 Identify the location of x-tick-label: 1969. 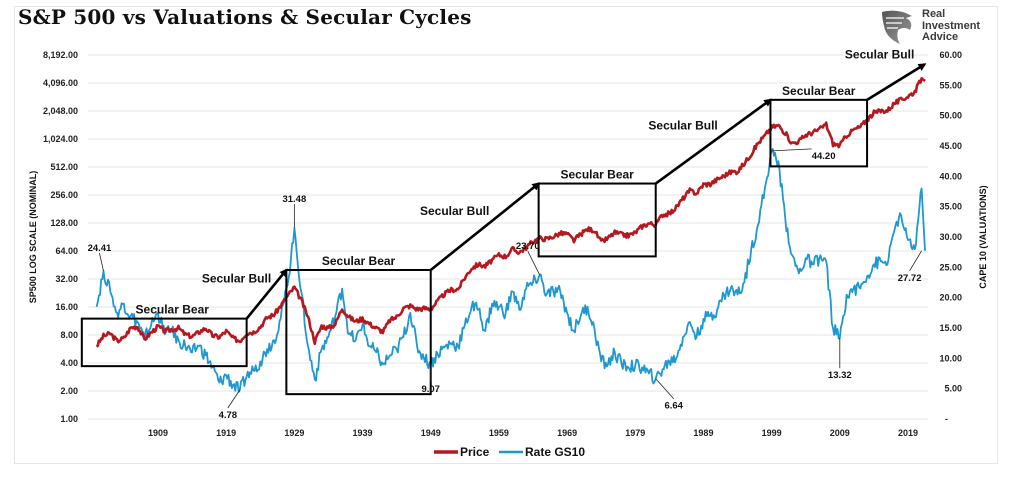
(567, 433).